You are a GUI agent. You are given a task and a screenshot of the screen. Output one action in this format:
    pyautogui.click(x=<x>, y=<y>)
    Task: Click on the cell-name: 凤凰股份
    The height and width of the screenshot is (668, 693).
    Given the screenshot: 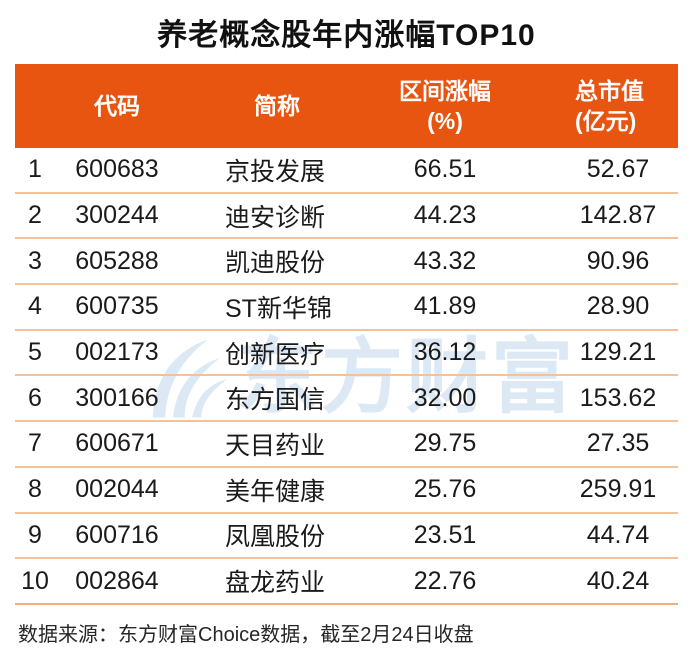 What is the action you would take?
    pyautogui.click(x=267, y=536)
    